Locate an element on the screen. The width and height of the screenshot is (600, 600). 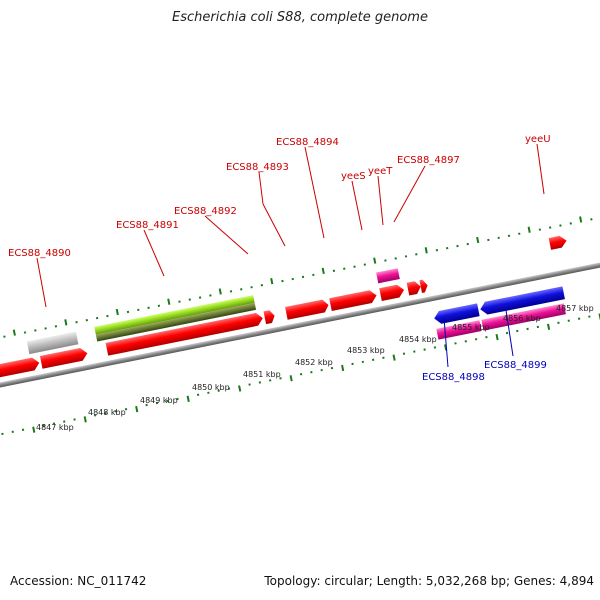
label-yeeu: yeeU is located at coordinates (538, 139).